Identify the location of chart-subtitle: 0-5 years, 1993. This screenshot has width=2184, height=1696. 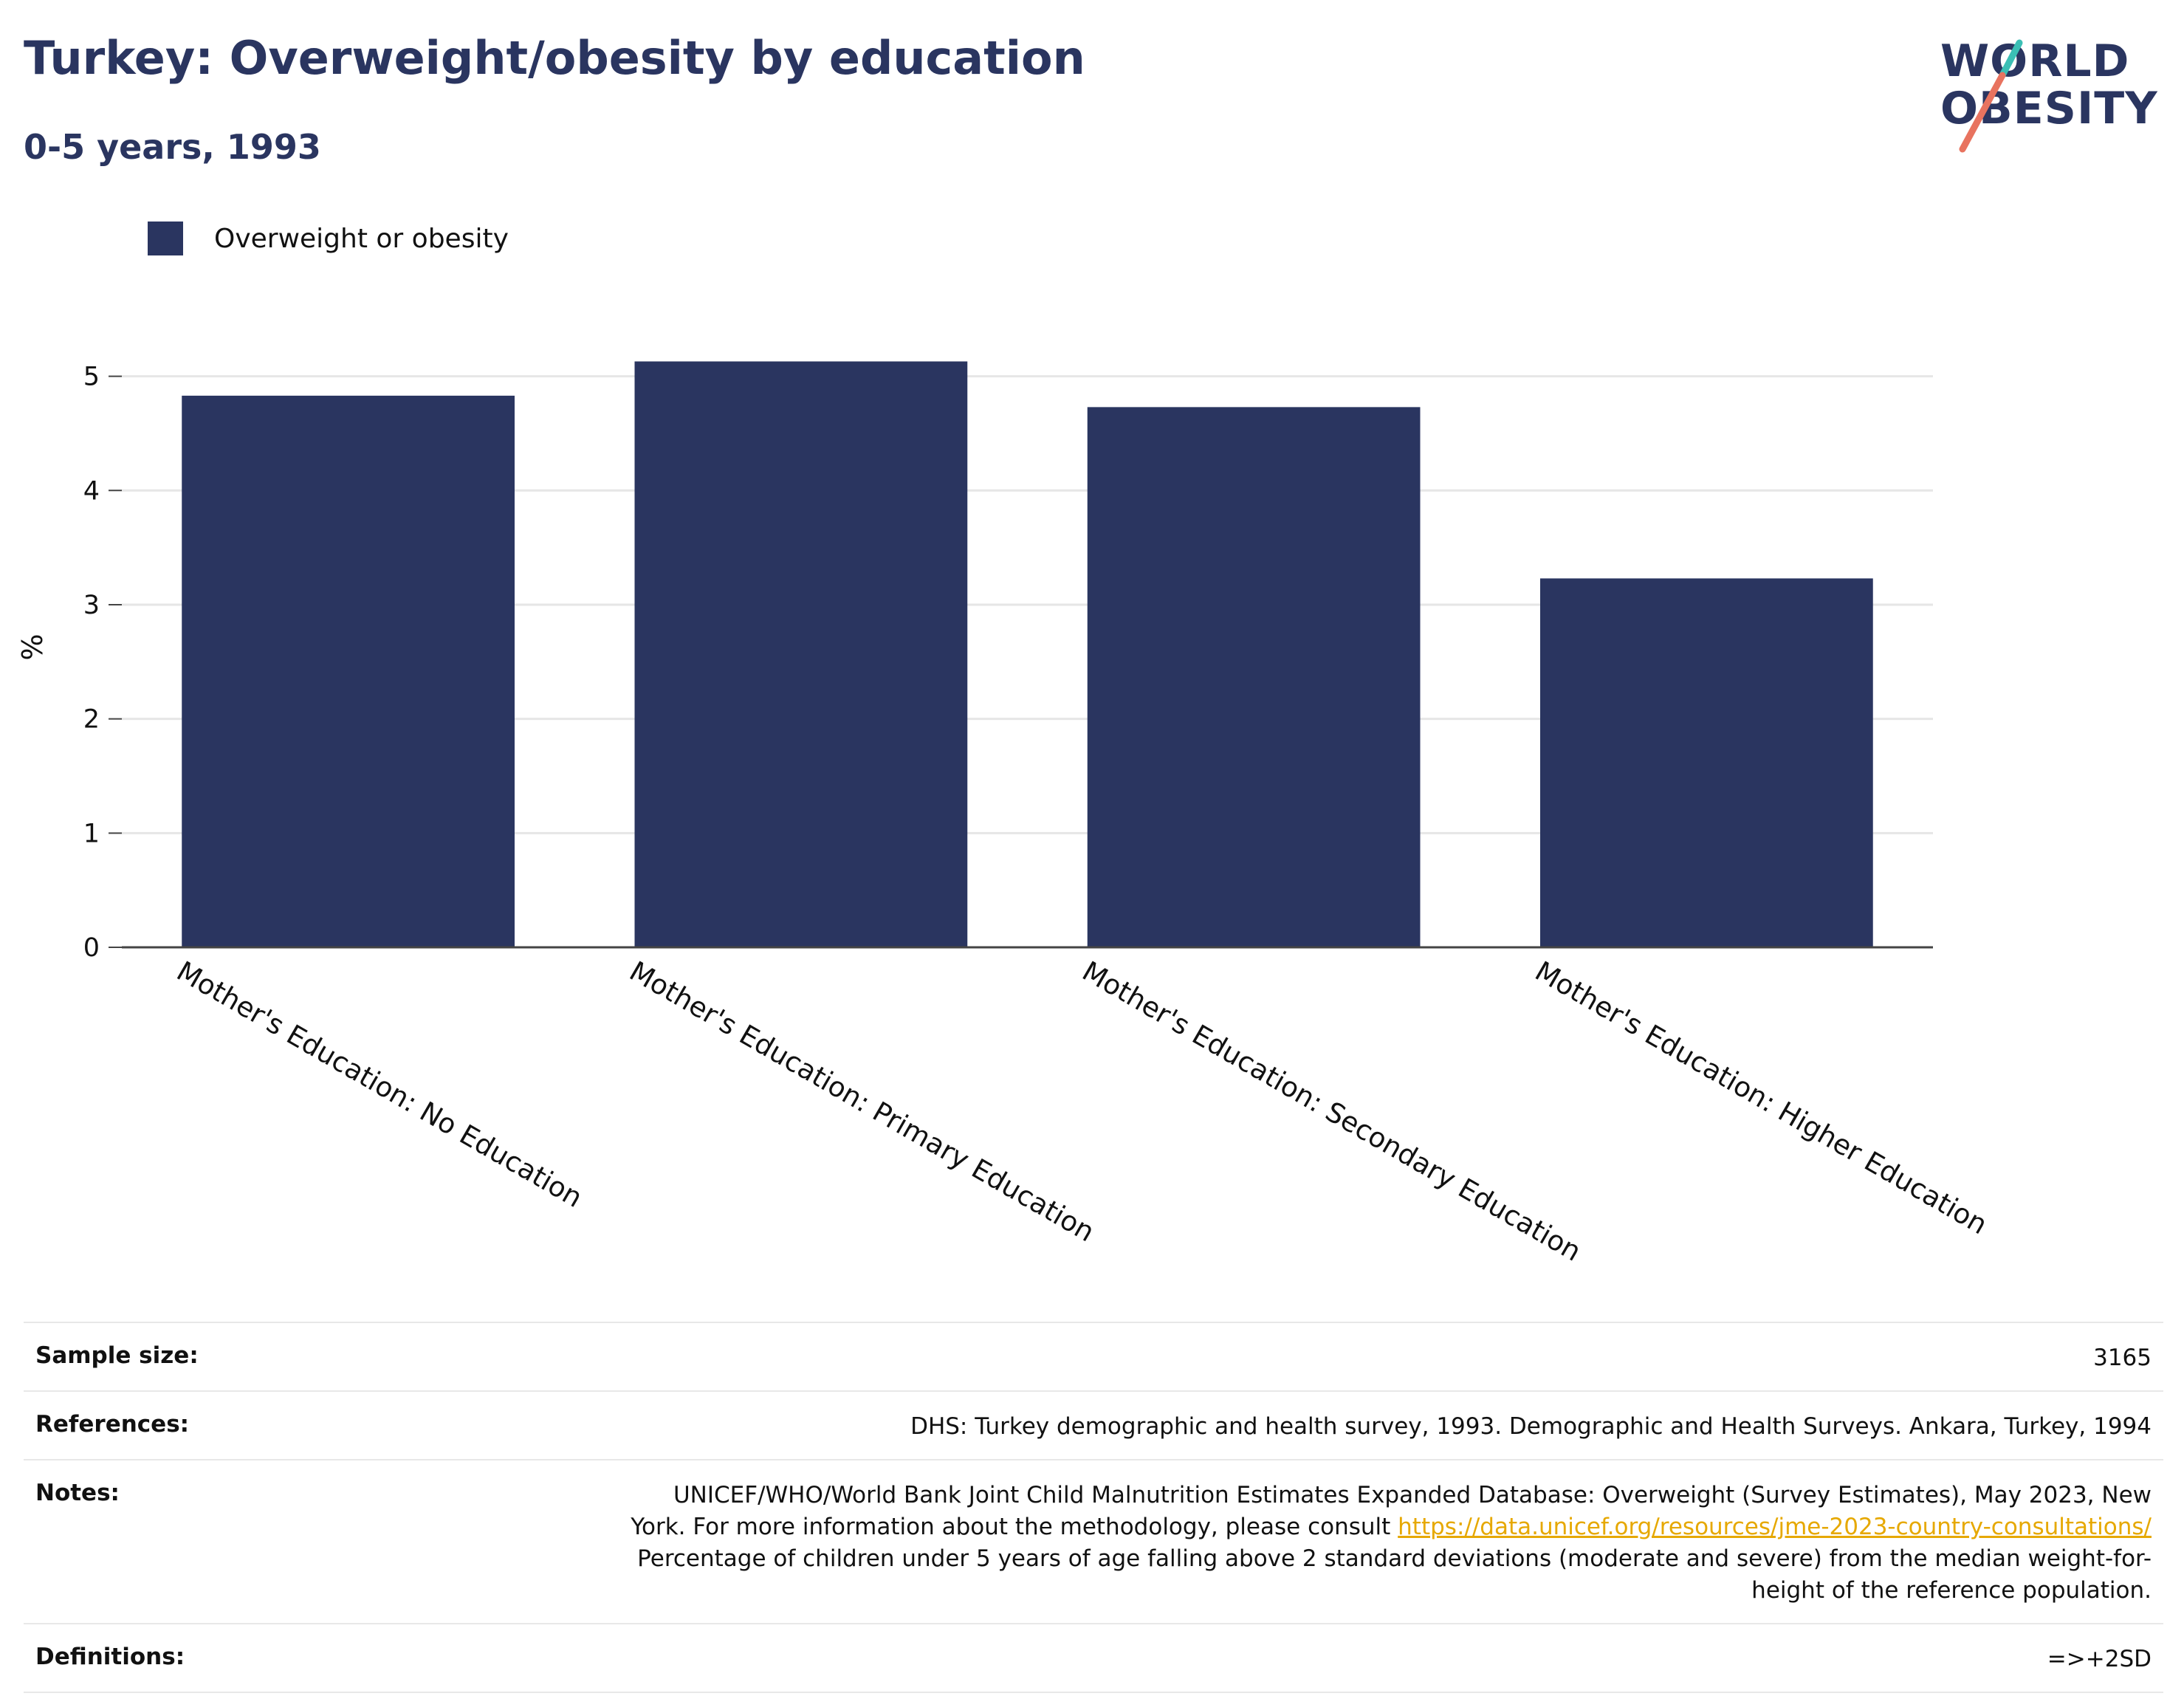
(173, 147).